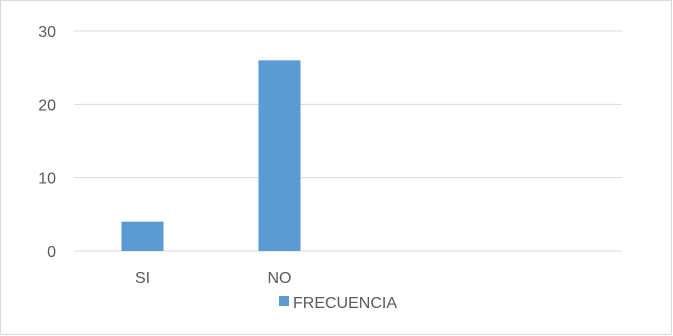 This screenshot has height=336, width=673. Describe the element at coordinates (47, 105) in the screenshot. I see `y-tick-label-20: 20` at that location.